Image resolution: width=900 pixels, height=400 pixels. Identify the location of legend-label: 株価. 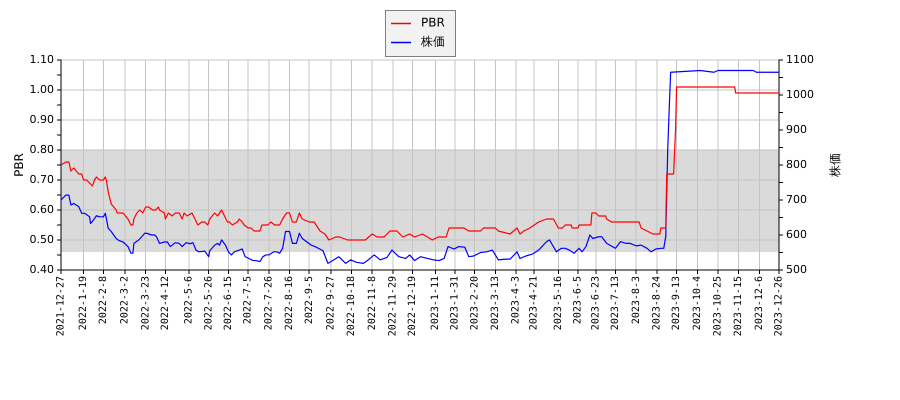
(432, 41).